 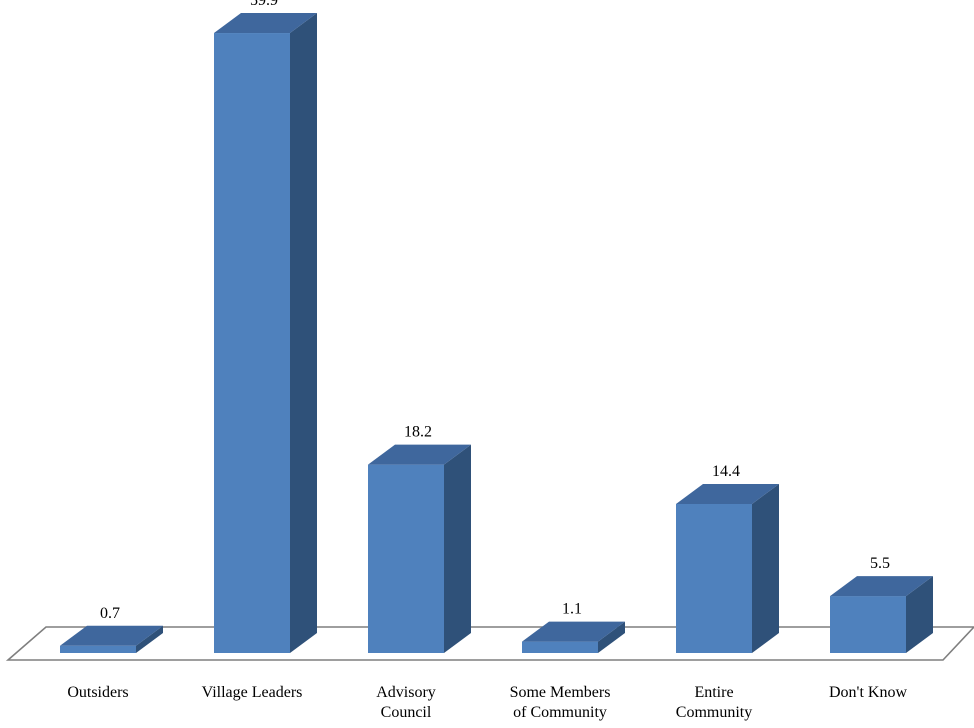 What do you see at coordinates (252, 692) in the screenshot?
I see `category-label: Village Leaders` at bounding box center [252, 692].